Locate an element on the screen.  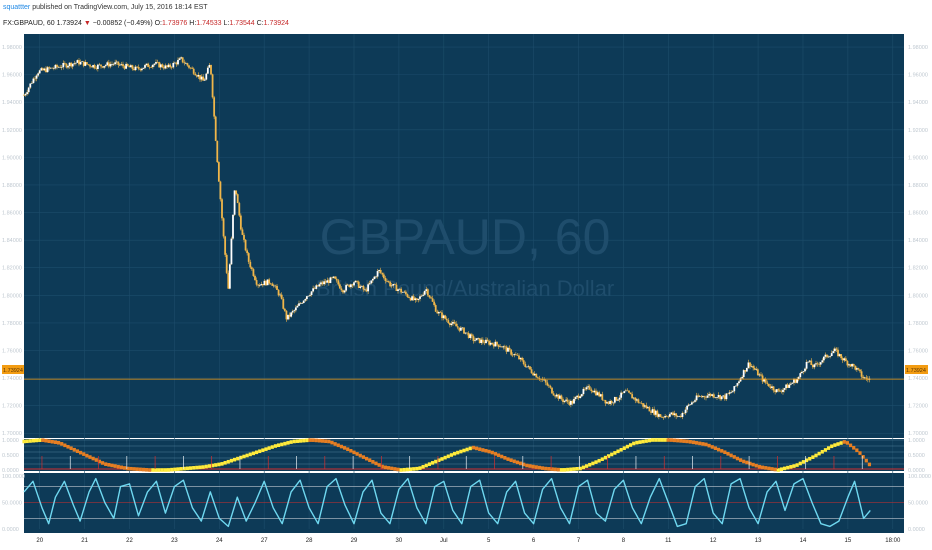
x-tick-label: 15 is located at coordinates (848, 541).